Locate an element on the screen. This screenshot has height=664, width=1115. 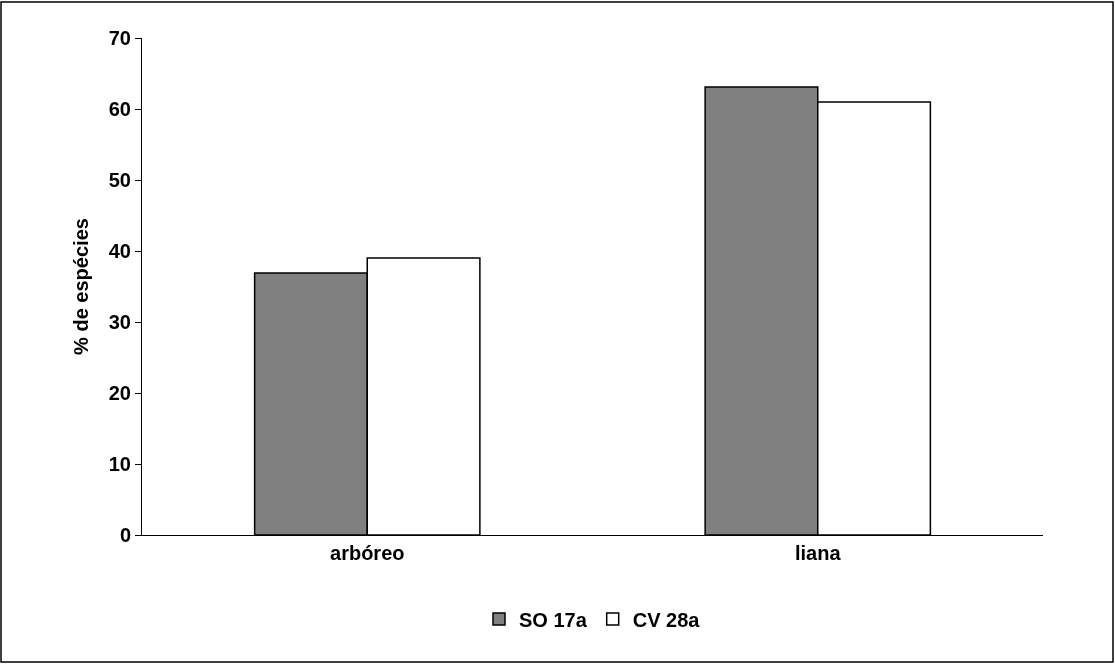
x-tick-label: liana is located at coordinates (818, 553).